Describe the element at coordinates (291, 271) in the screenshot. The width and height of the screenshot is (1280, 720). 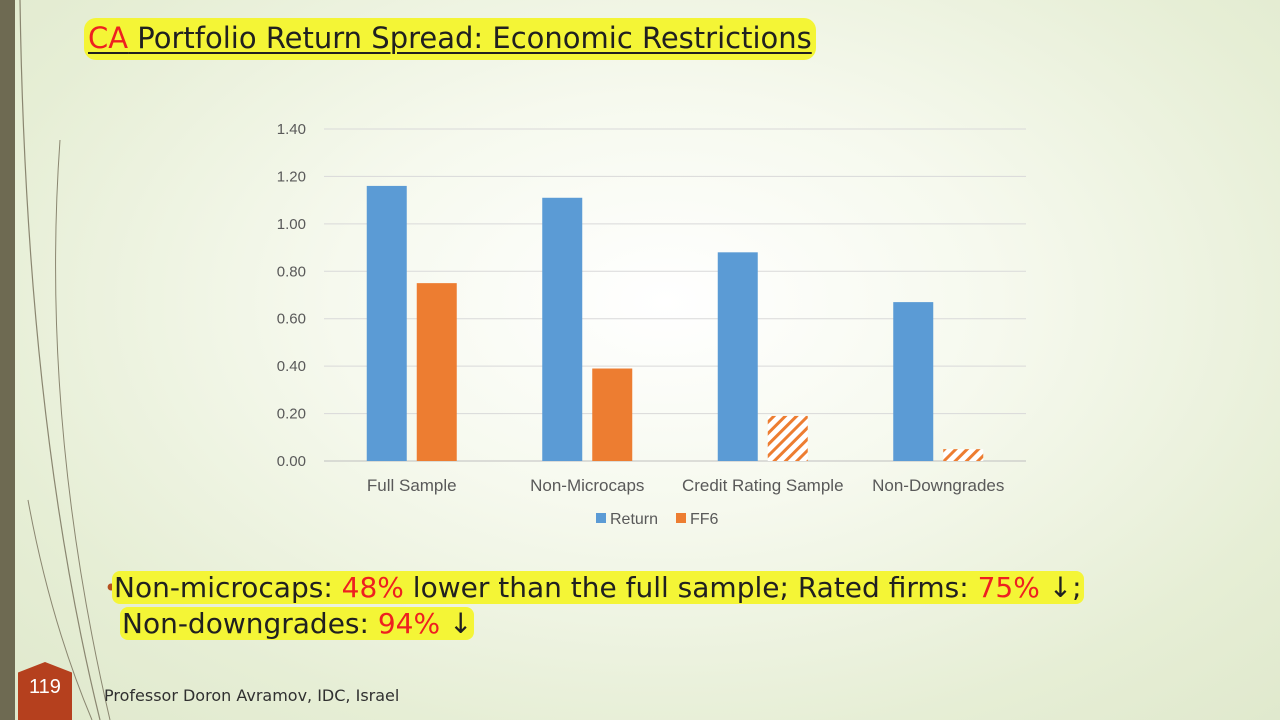
I see `y-tick-label: 0.80` at that location.